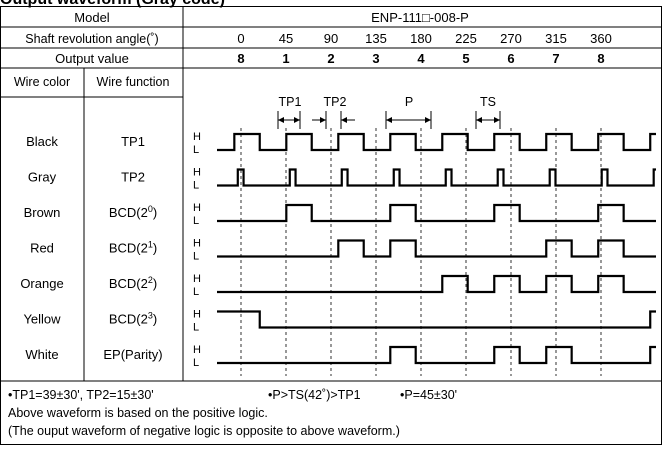 The width and height of the screenshot is (662, 450). Describe the element at coordinates (150, 209) in the screenshot. I see `wire-function-superscript: 0` at that location.